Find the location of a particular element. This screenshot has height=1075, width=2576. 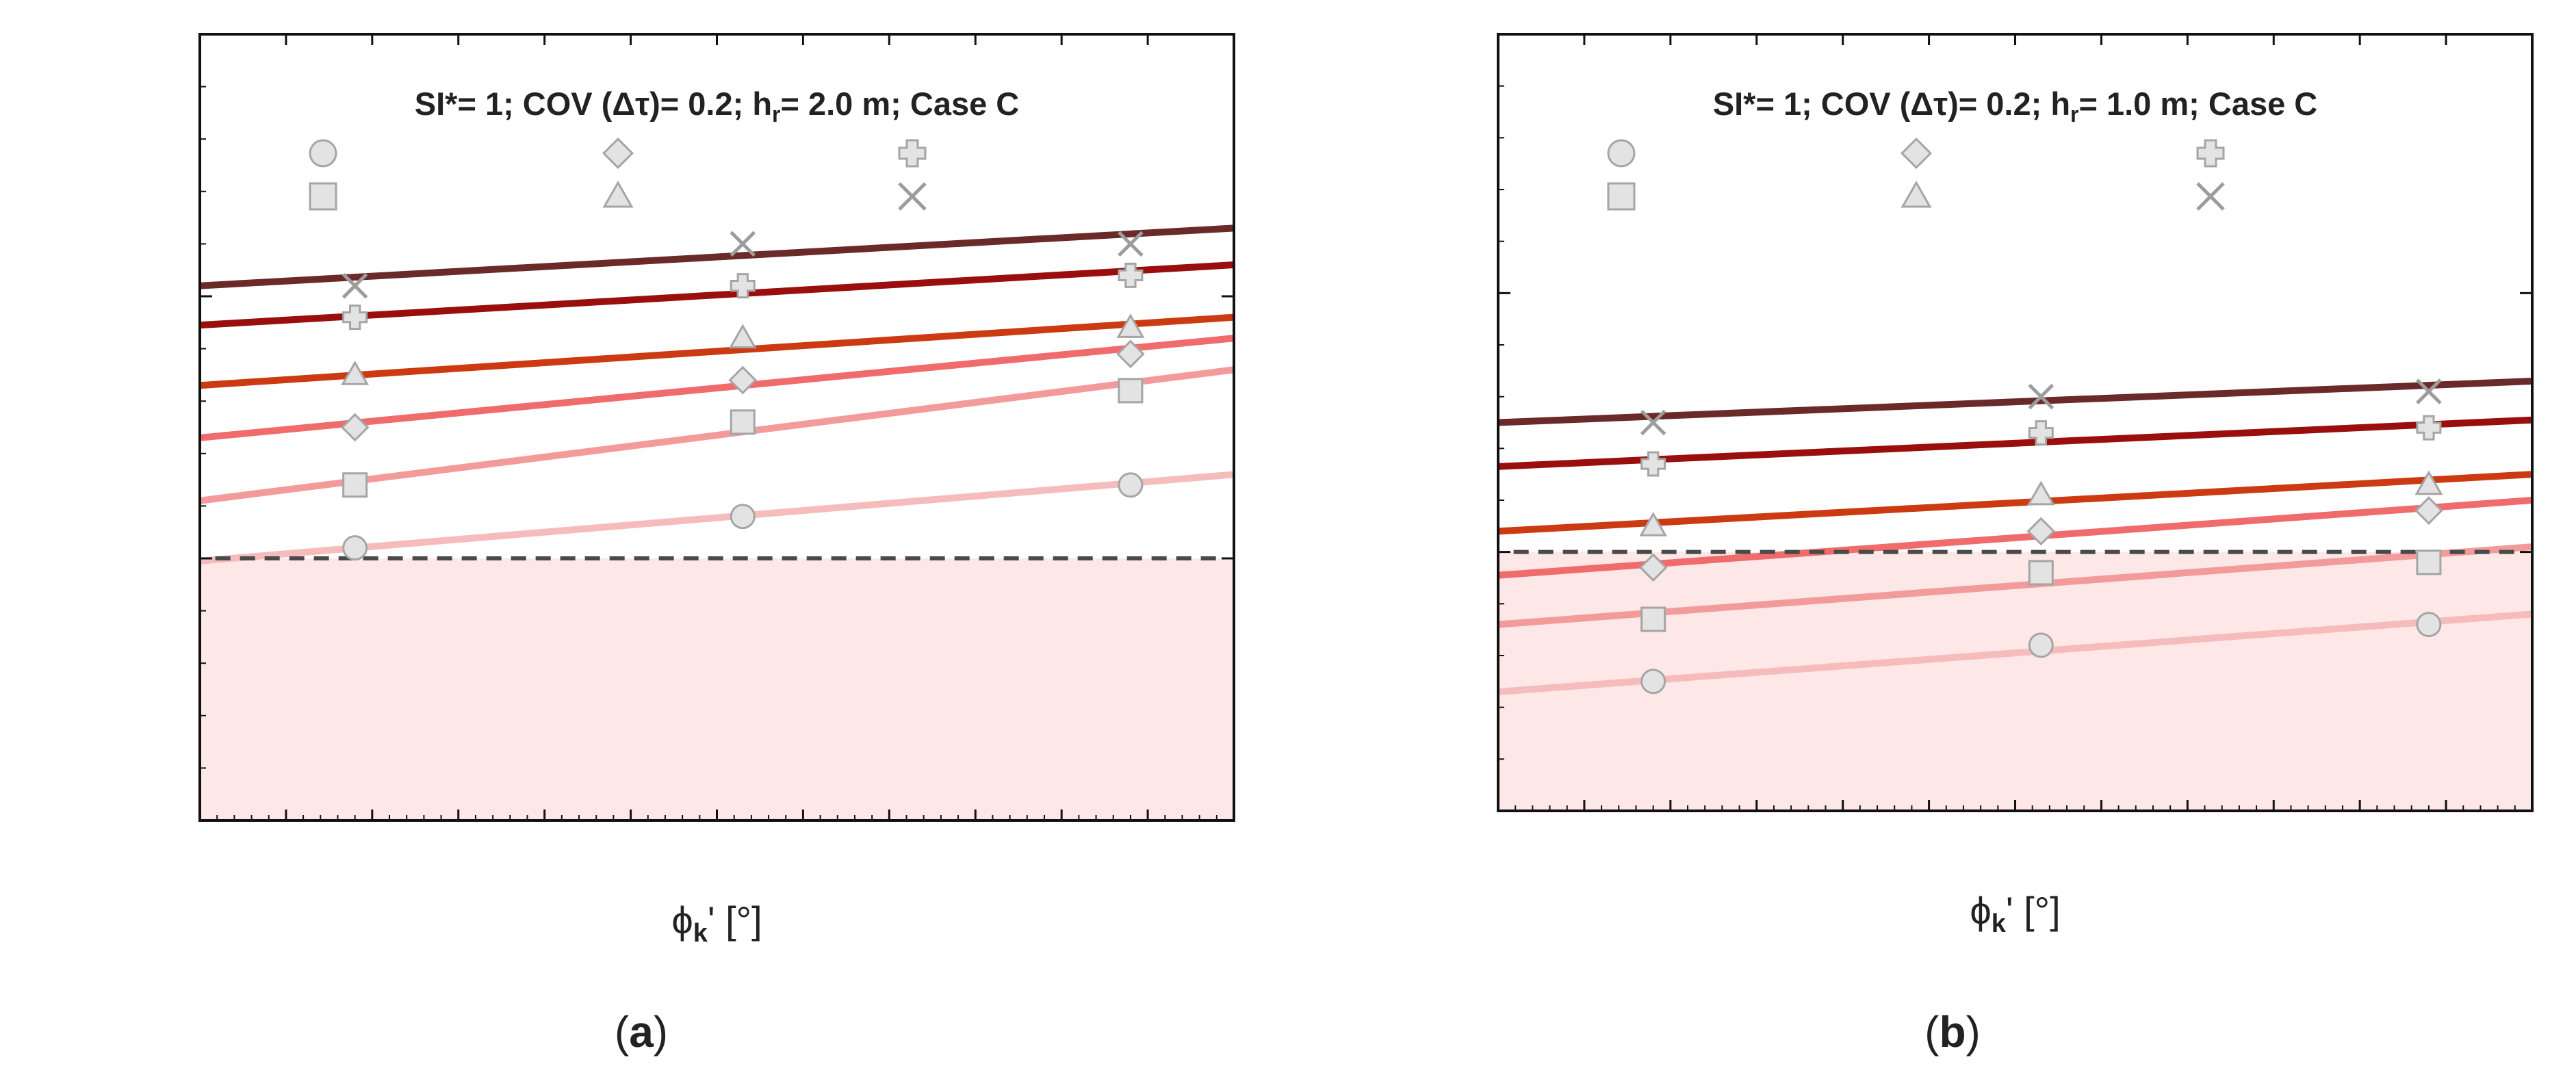

shaded-region is located at coordinates (717, 689).